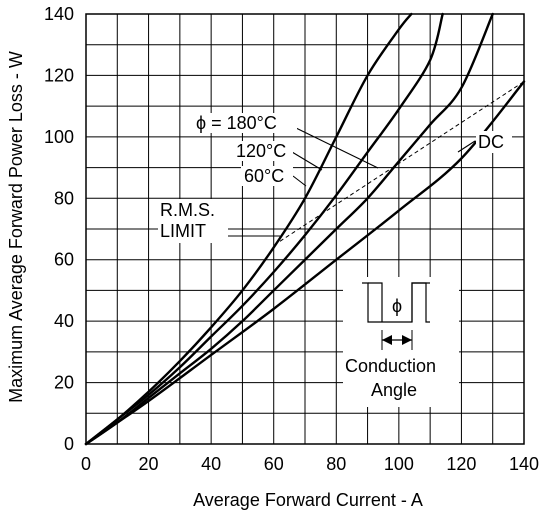 The height and width of the screenshot is (516, 547). What do you see at coordinates (352, 182) in the screenshot?
I see `annotation-leaders` at bounding box center [352, 182].